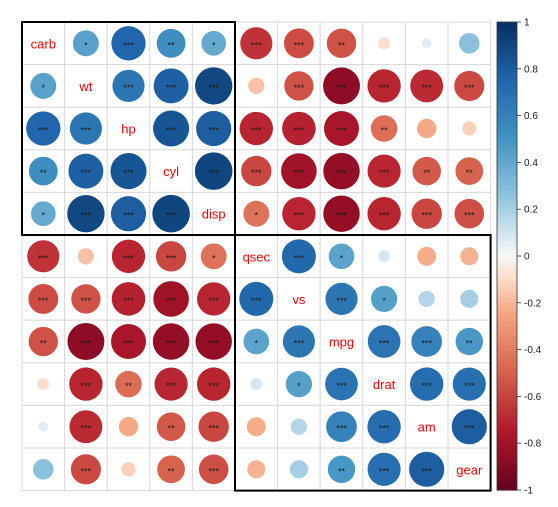 This screenshot has height=507, width=558. What do you see at coordinates (427, 469) in the screenshot?
I see `correlation-circle-gear-am` at bounding box center [427, 469].